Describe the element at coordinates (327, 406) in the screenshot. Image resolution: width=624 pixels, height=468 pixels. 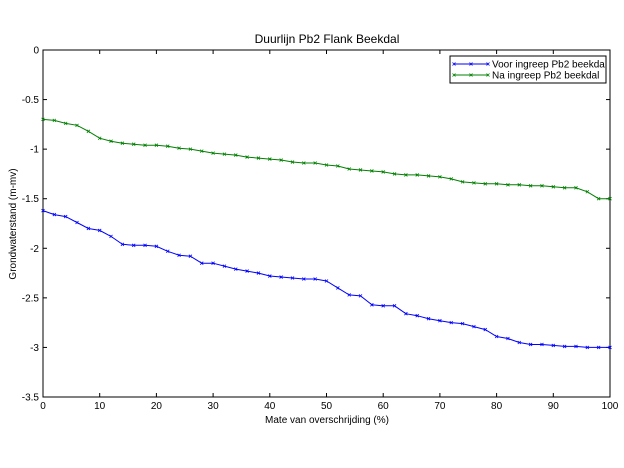
I see `x-tick-label: 50` at that location.